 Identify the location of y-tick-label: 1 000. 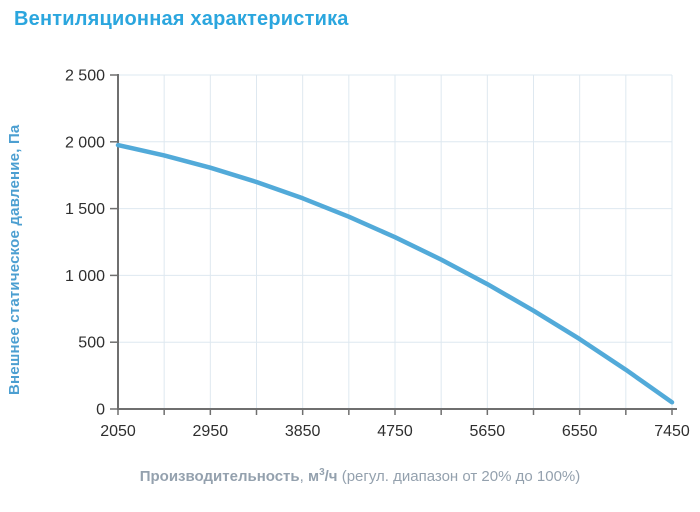
(85, 276).